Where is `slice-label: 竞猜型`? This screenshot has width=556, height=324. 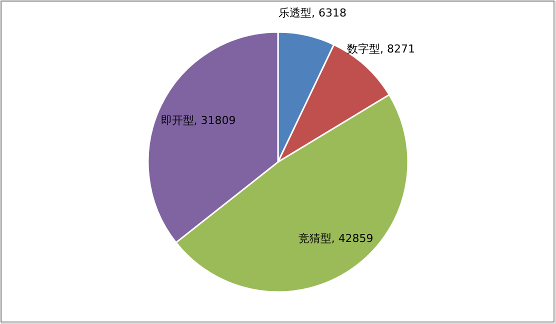 slice-label: 竞猜型 is located at coordinates (315, 238).